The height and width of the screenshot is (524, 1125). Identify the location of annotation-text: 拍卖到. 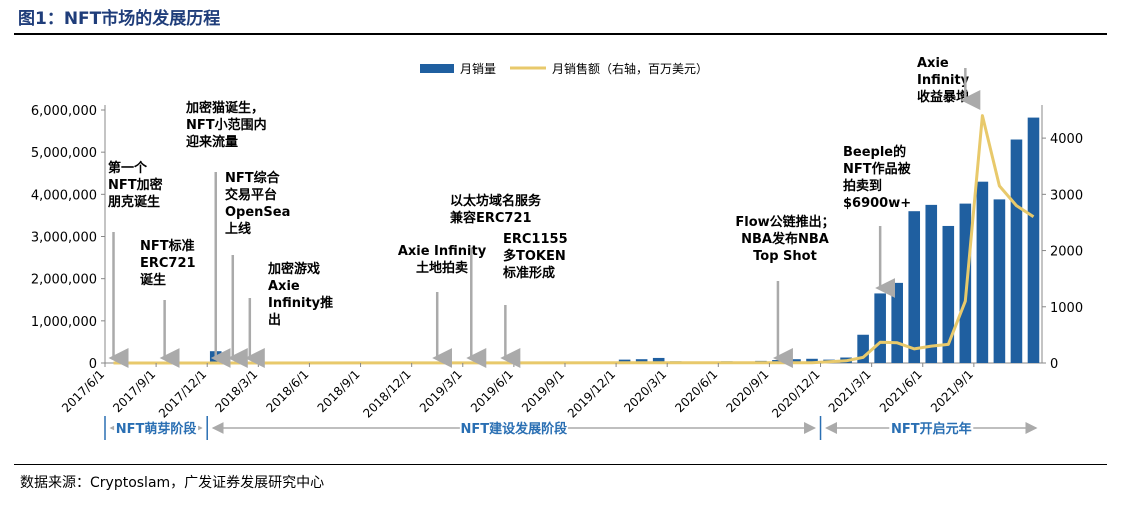
(862, 186).